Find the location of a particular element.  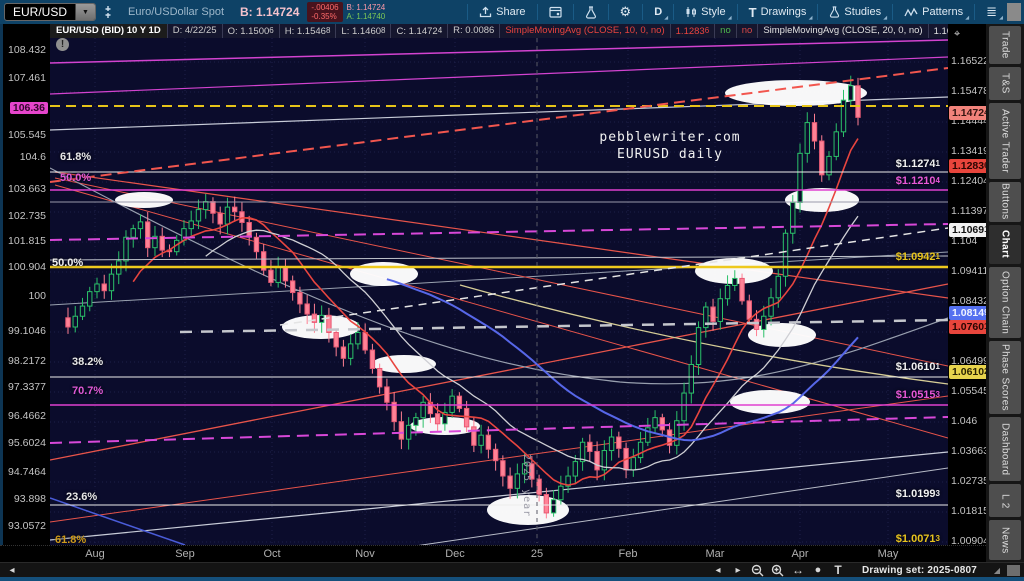

chart-header-cell: 1.12836 is located at coordinates (693, 31).